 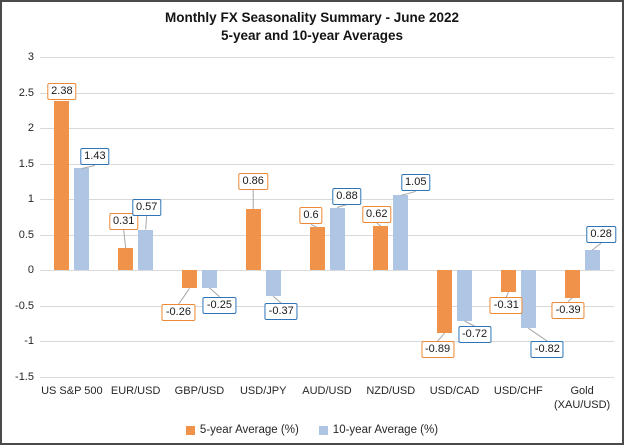 I want to click on bar-10-year-usd-chf, so click(x=528, y=299).